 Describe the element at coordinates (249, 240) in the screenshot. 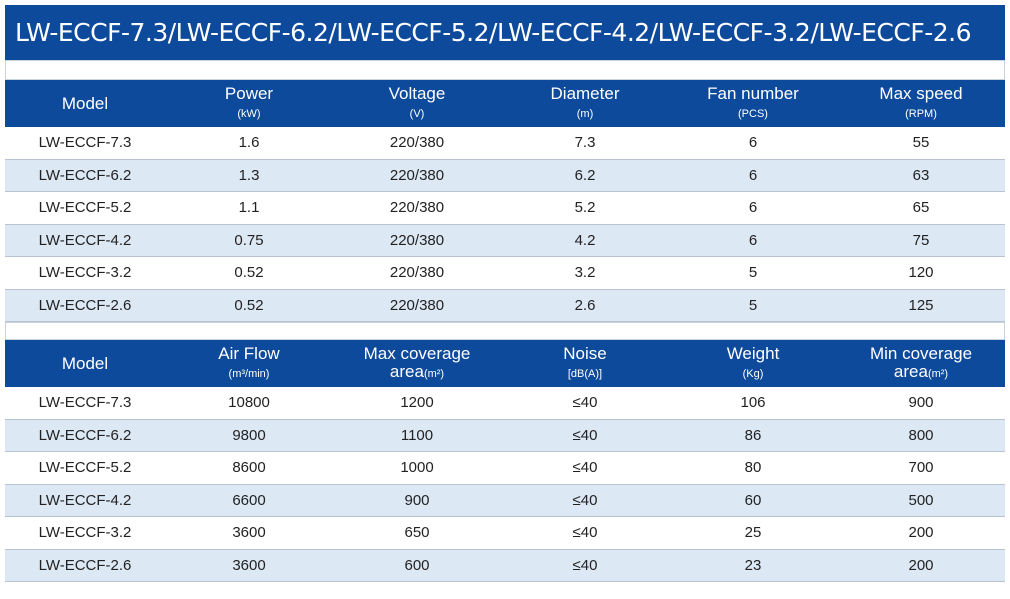

I see `cell: 0.75` at that location.